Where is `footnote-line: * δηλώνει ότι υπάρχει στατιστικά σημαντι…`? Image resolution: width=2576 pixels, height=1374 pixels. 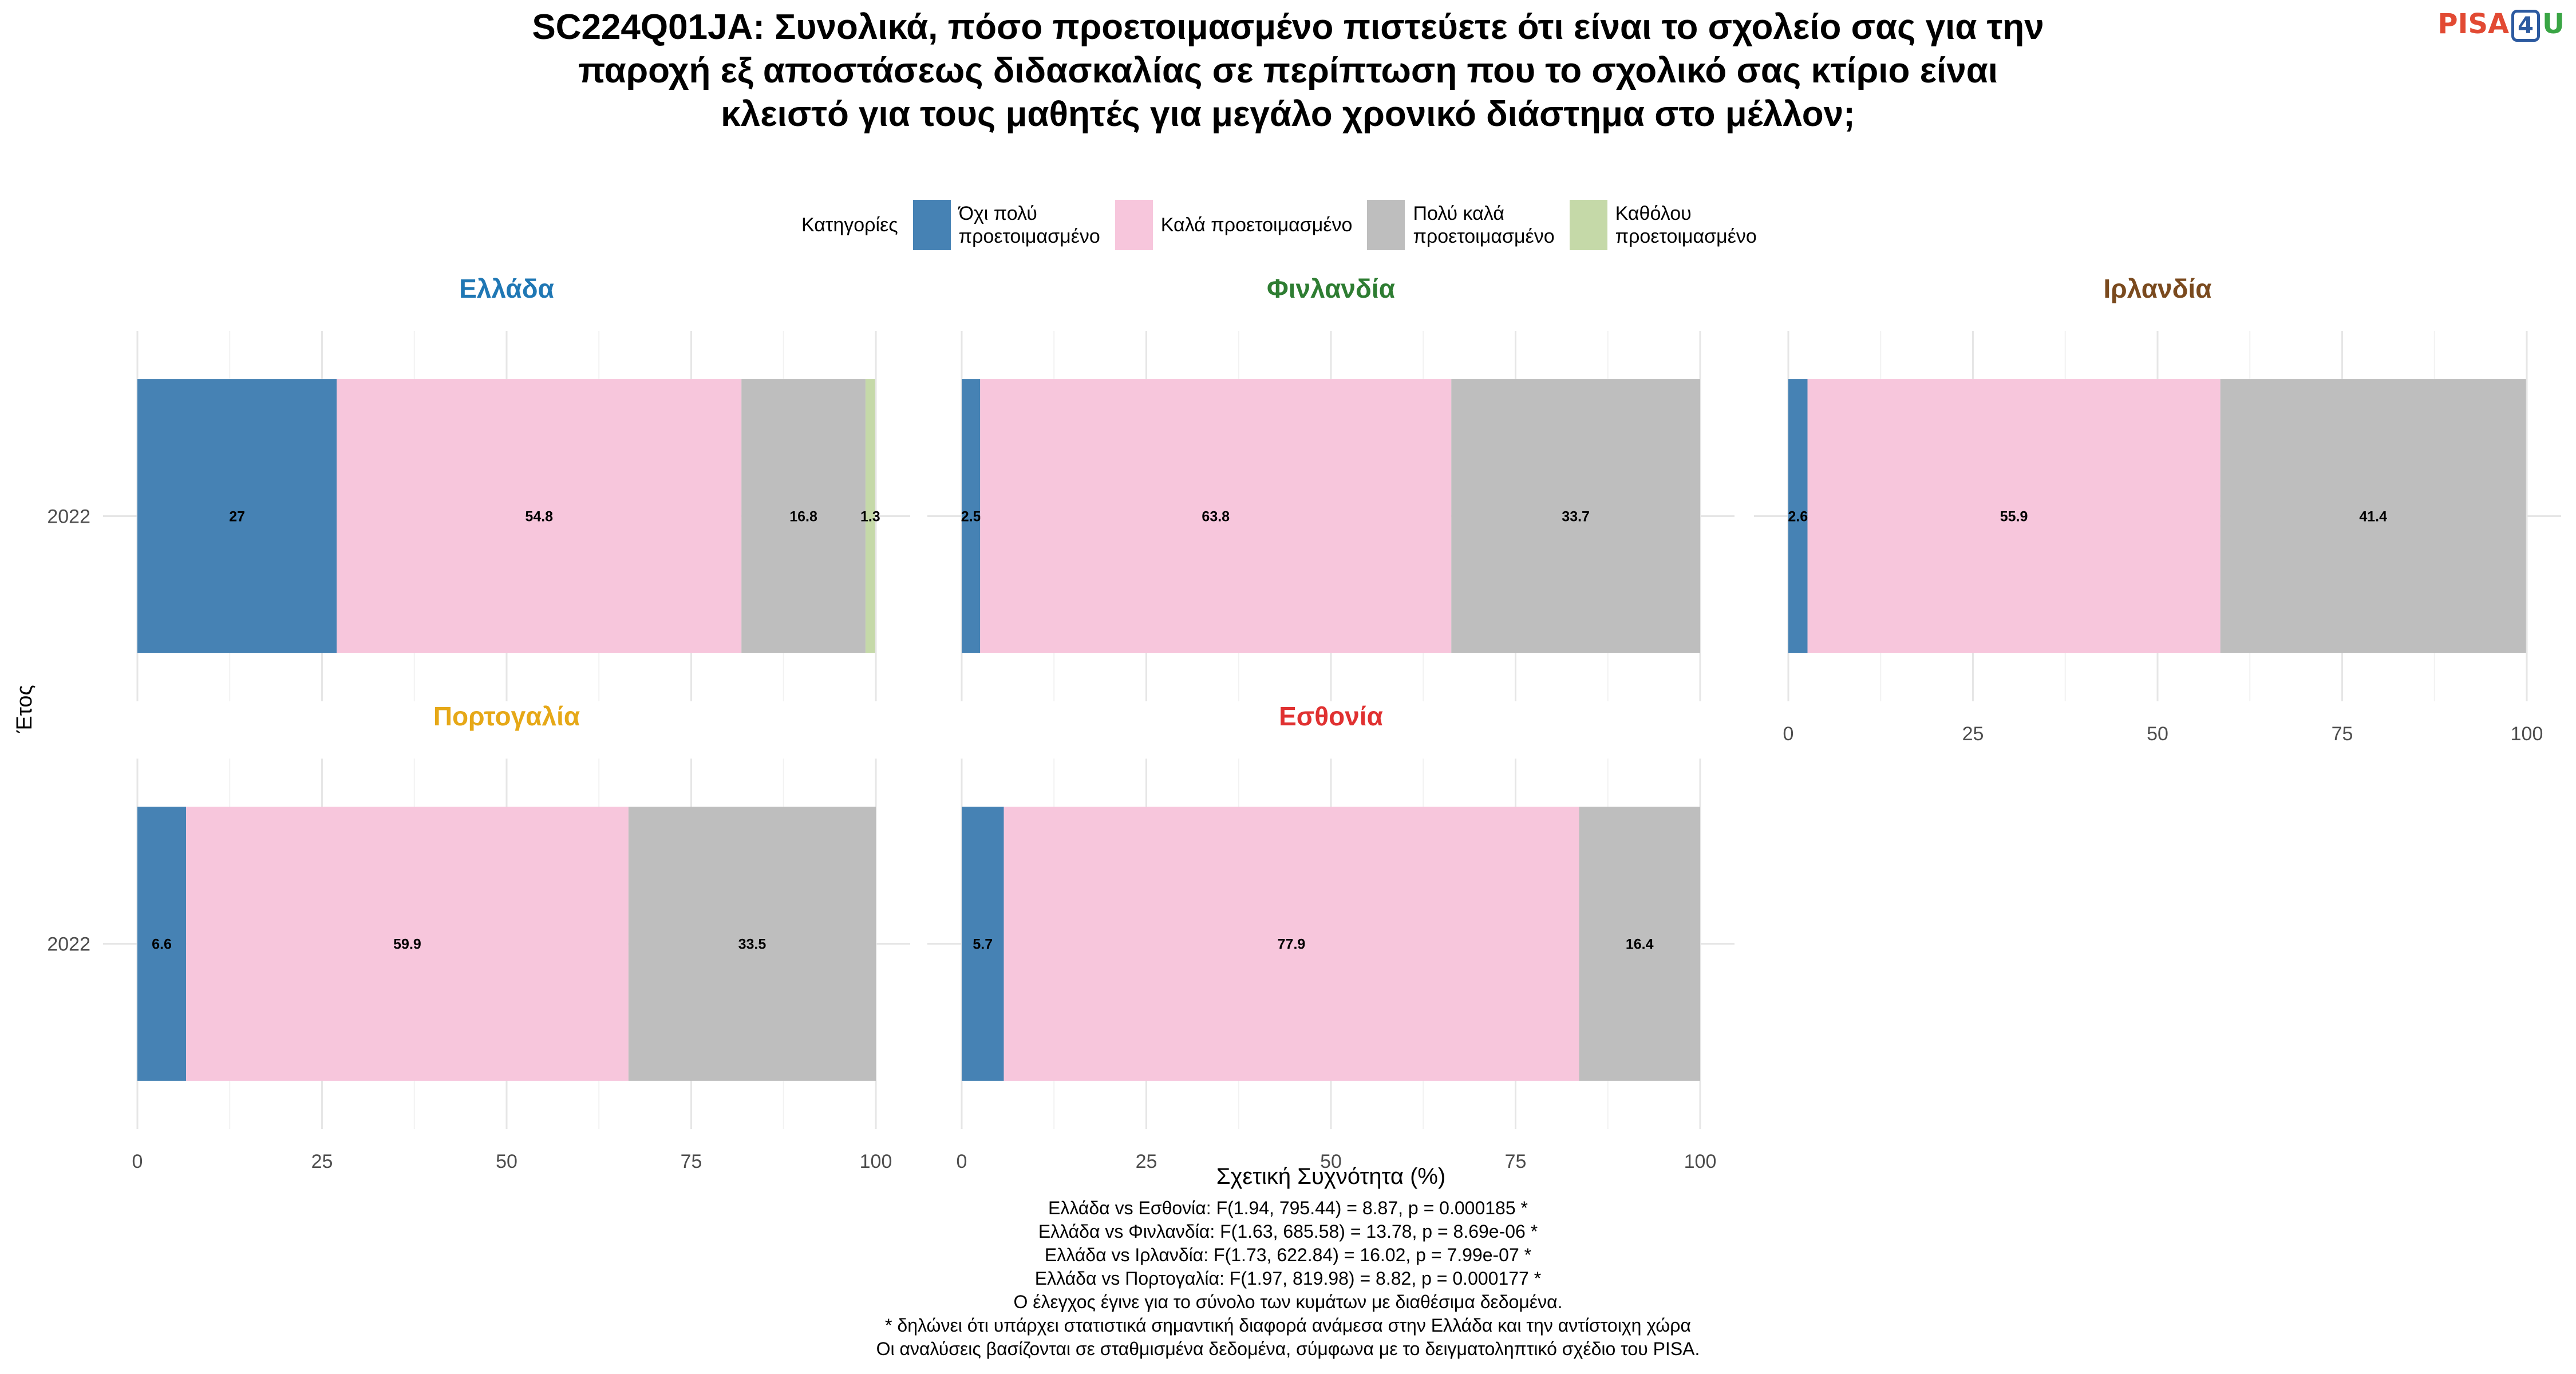 footnote-line: * δηλώνει ότι υπάρχει στατιστικά σημαντι… is located at coordinates (1288, 1325).